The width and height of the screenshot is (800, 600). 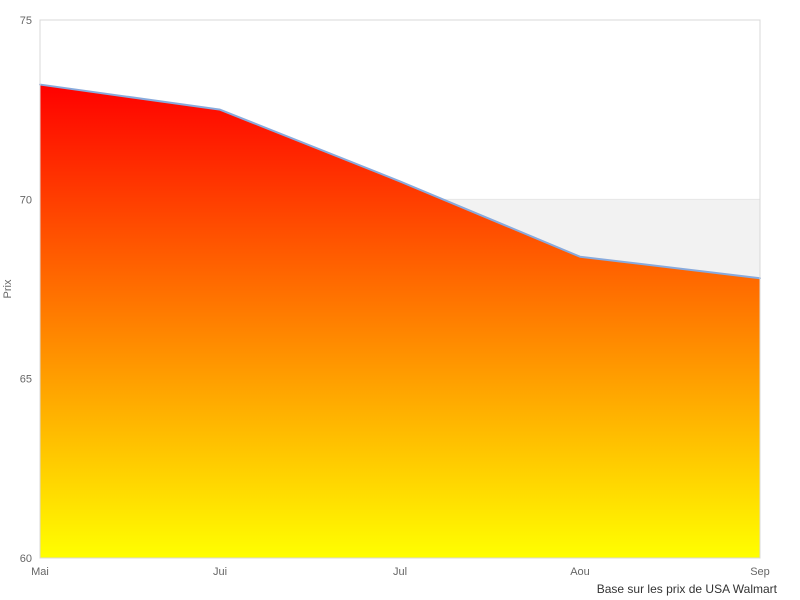 What do you see at coordinates (26, 21) in the screenshot?
I see `y-tick-label: 75` at bounding box center [26, 21].